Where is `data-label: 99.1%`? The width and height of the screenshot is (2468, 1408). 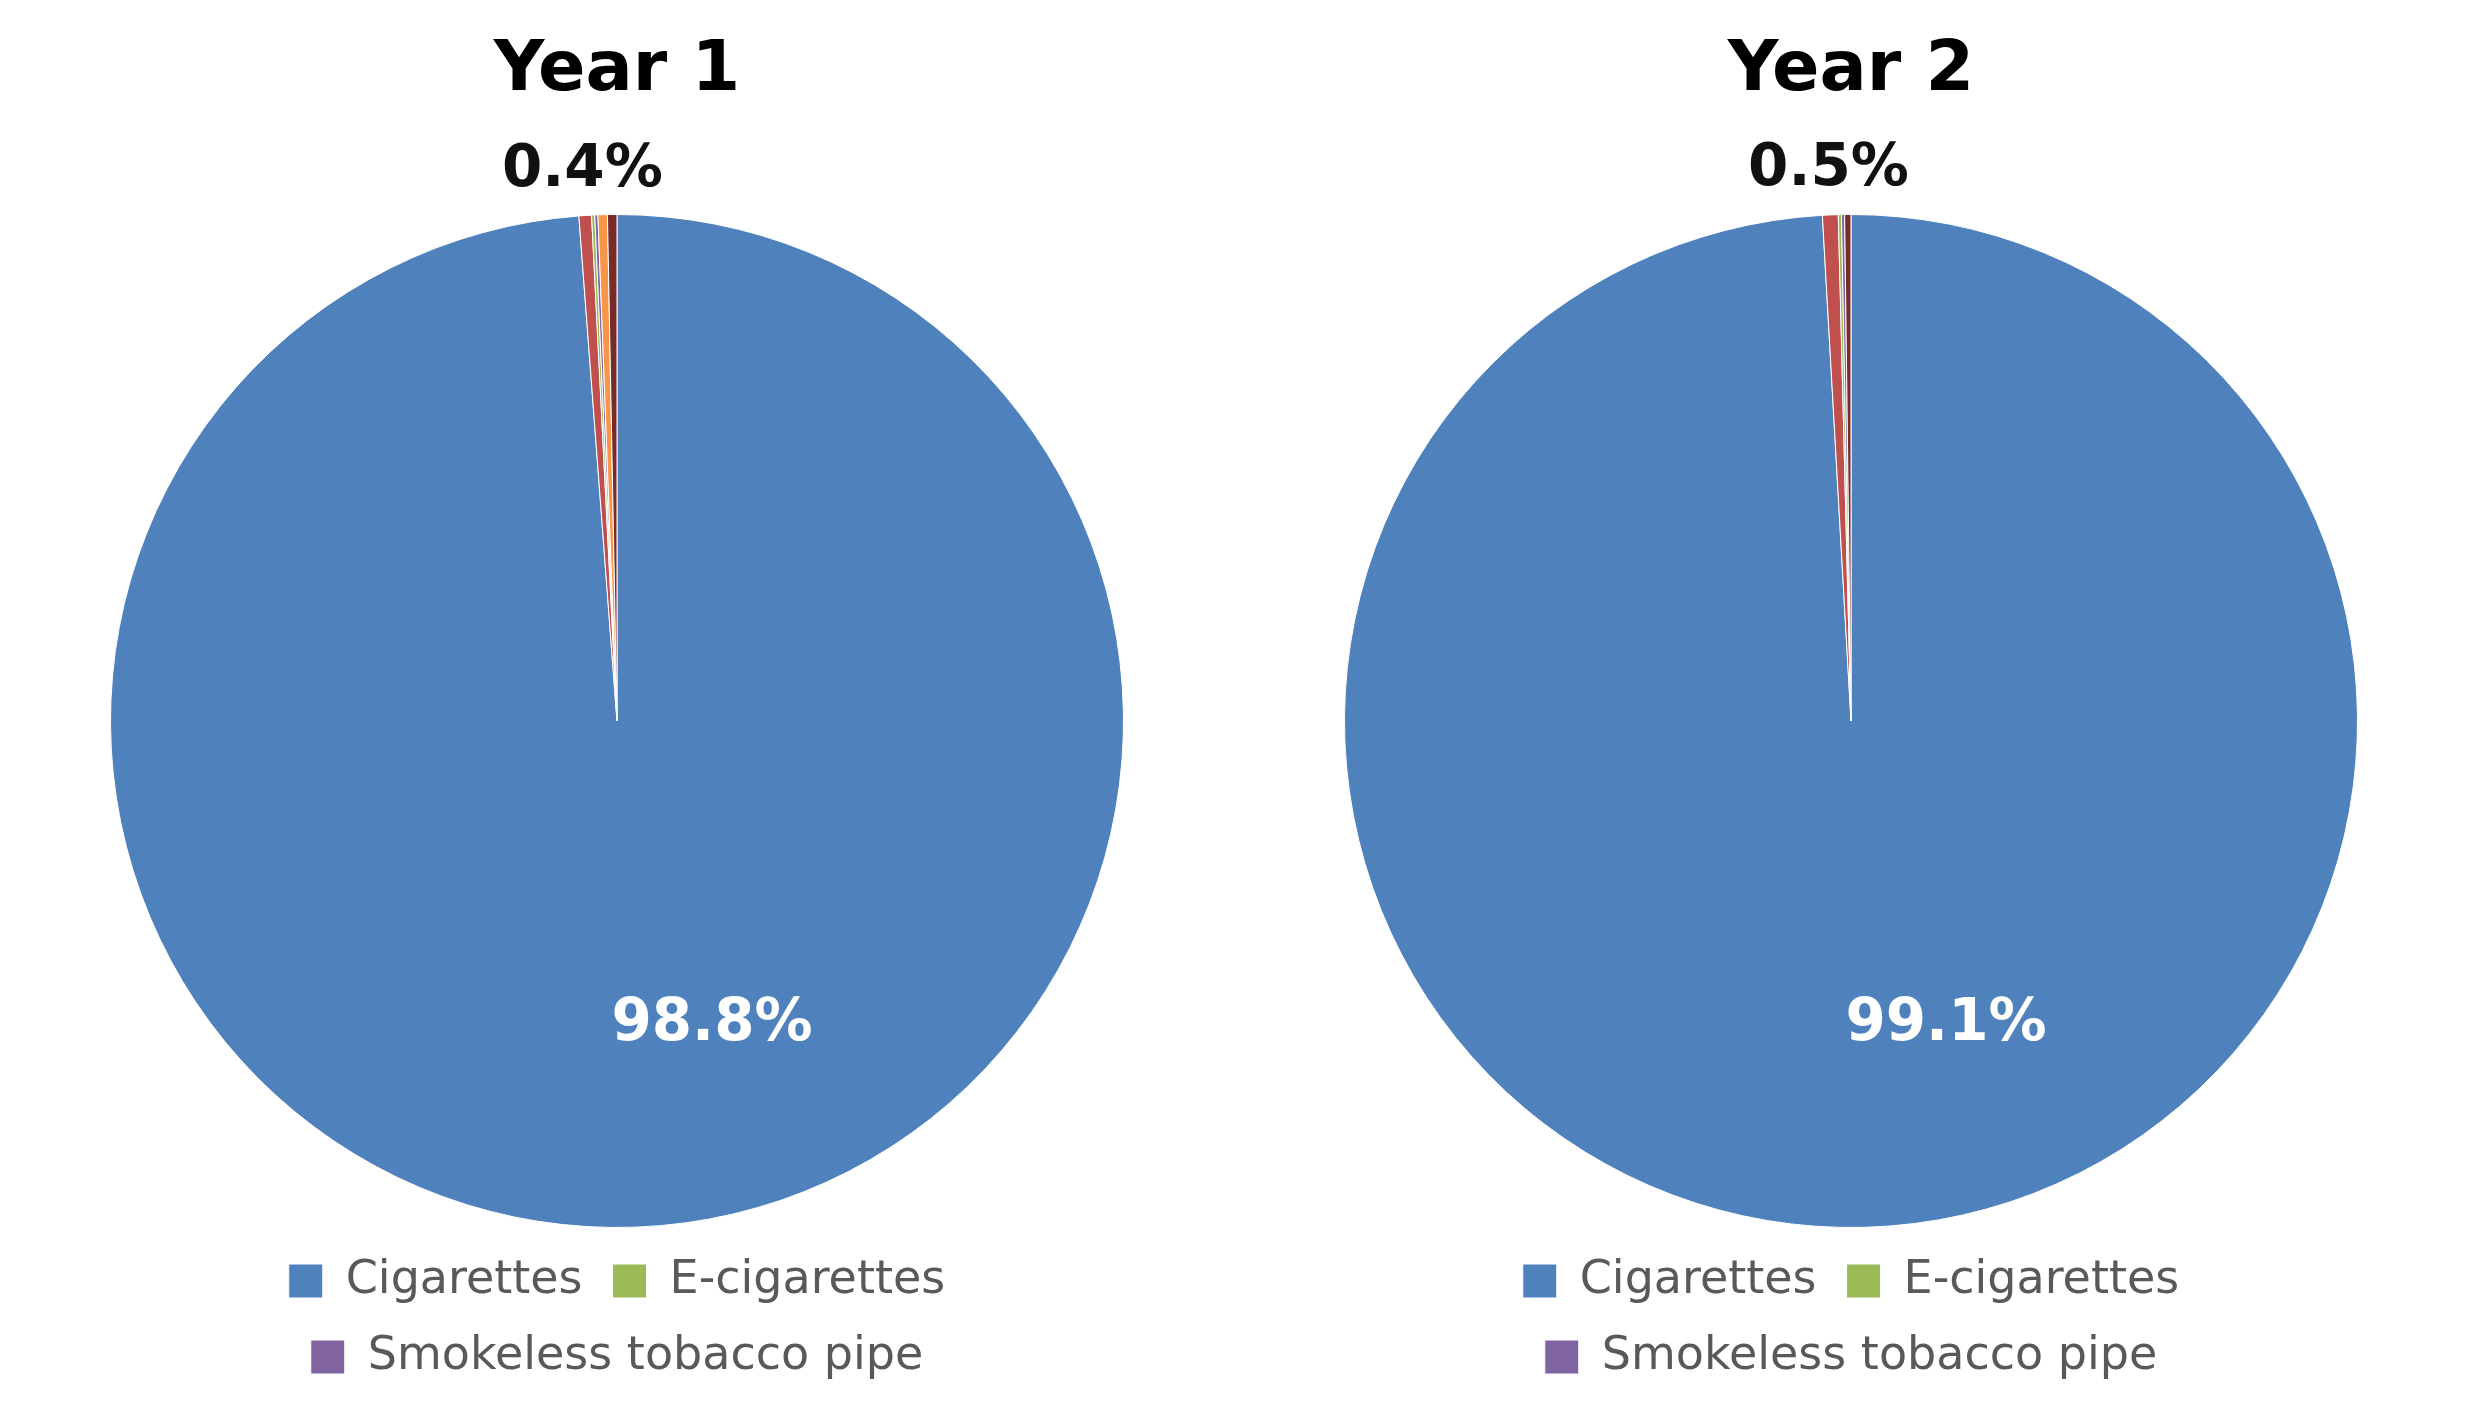
data-label: 99.1% is located at coordinates (1946, 1019).